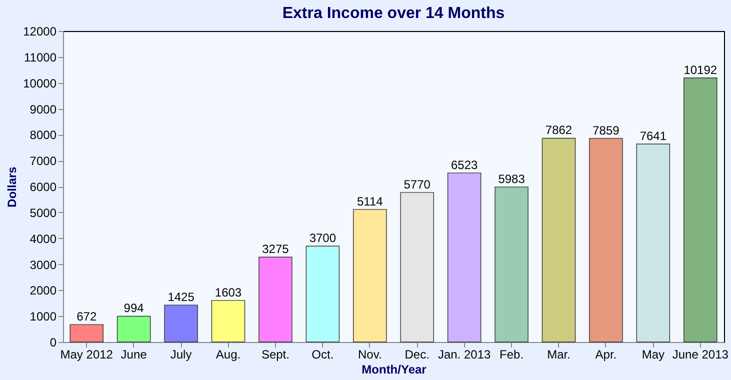 The height and width of the screenshot is (380, 731). What do you see at coordinates (558, 355) in the screenshot?
I see `x-tick-label: Mar.` at bounding box center [558, 355].